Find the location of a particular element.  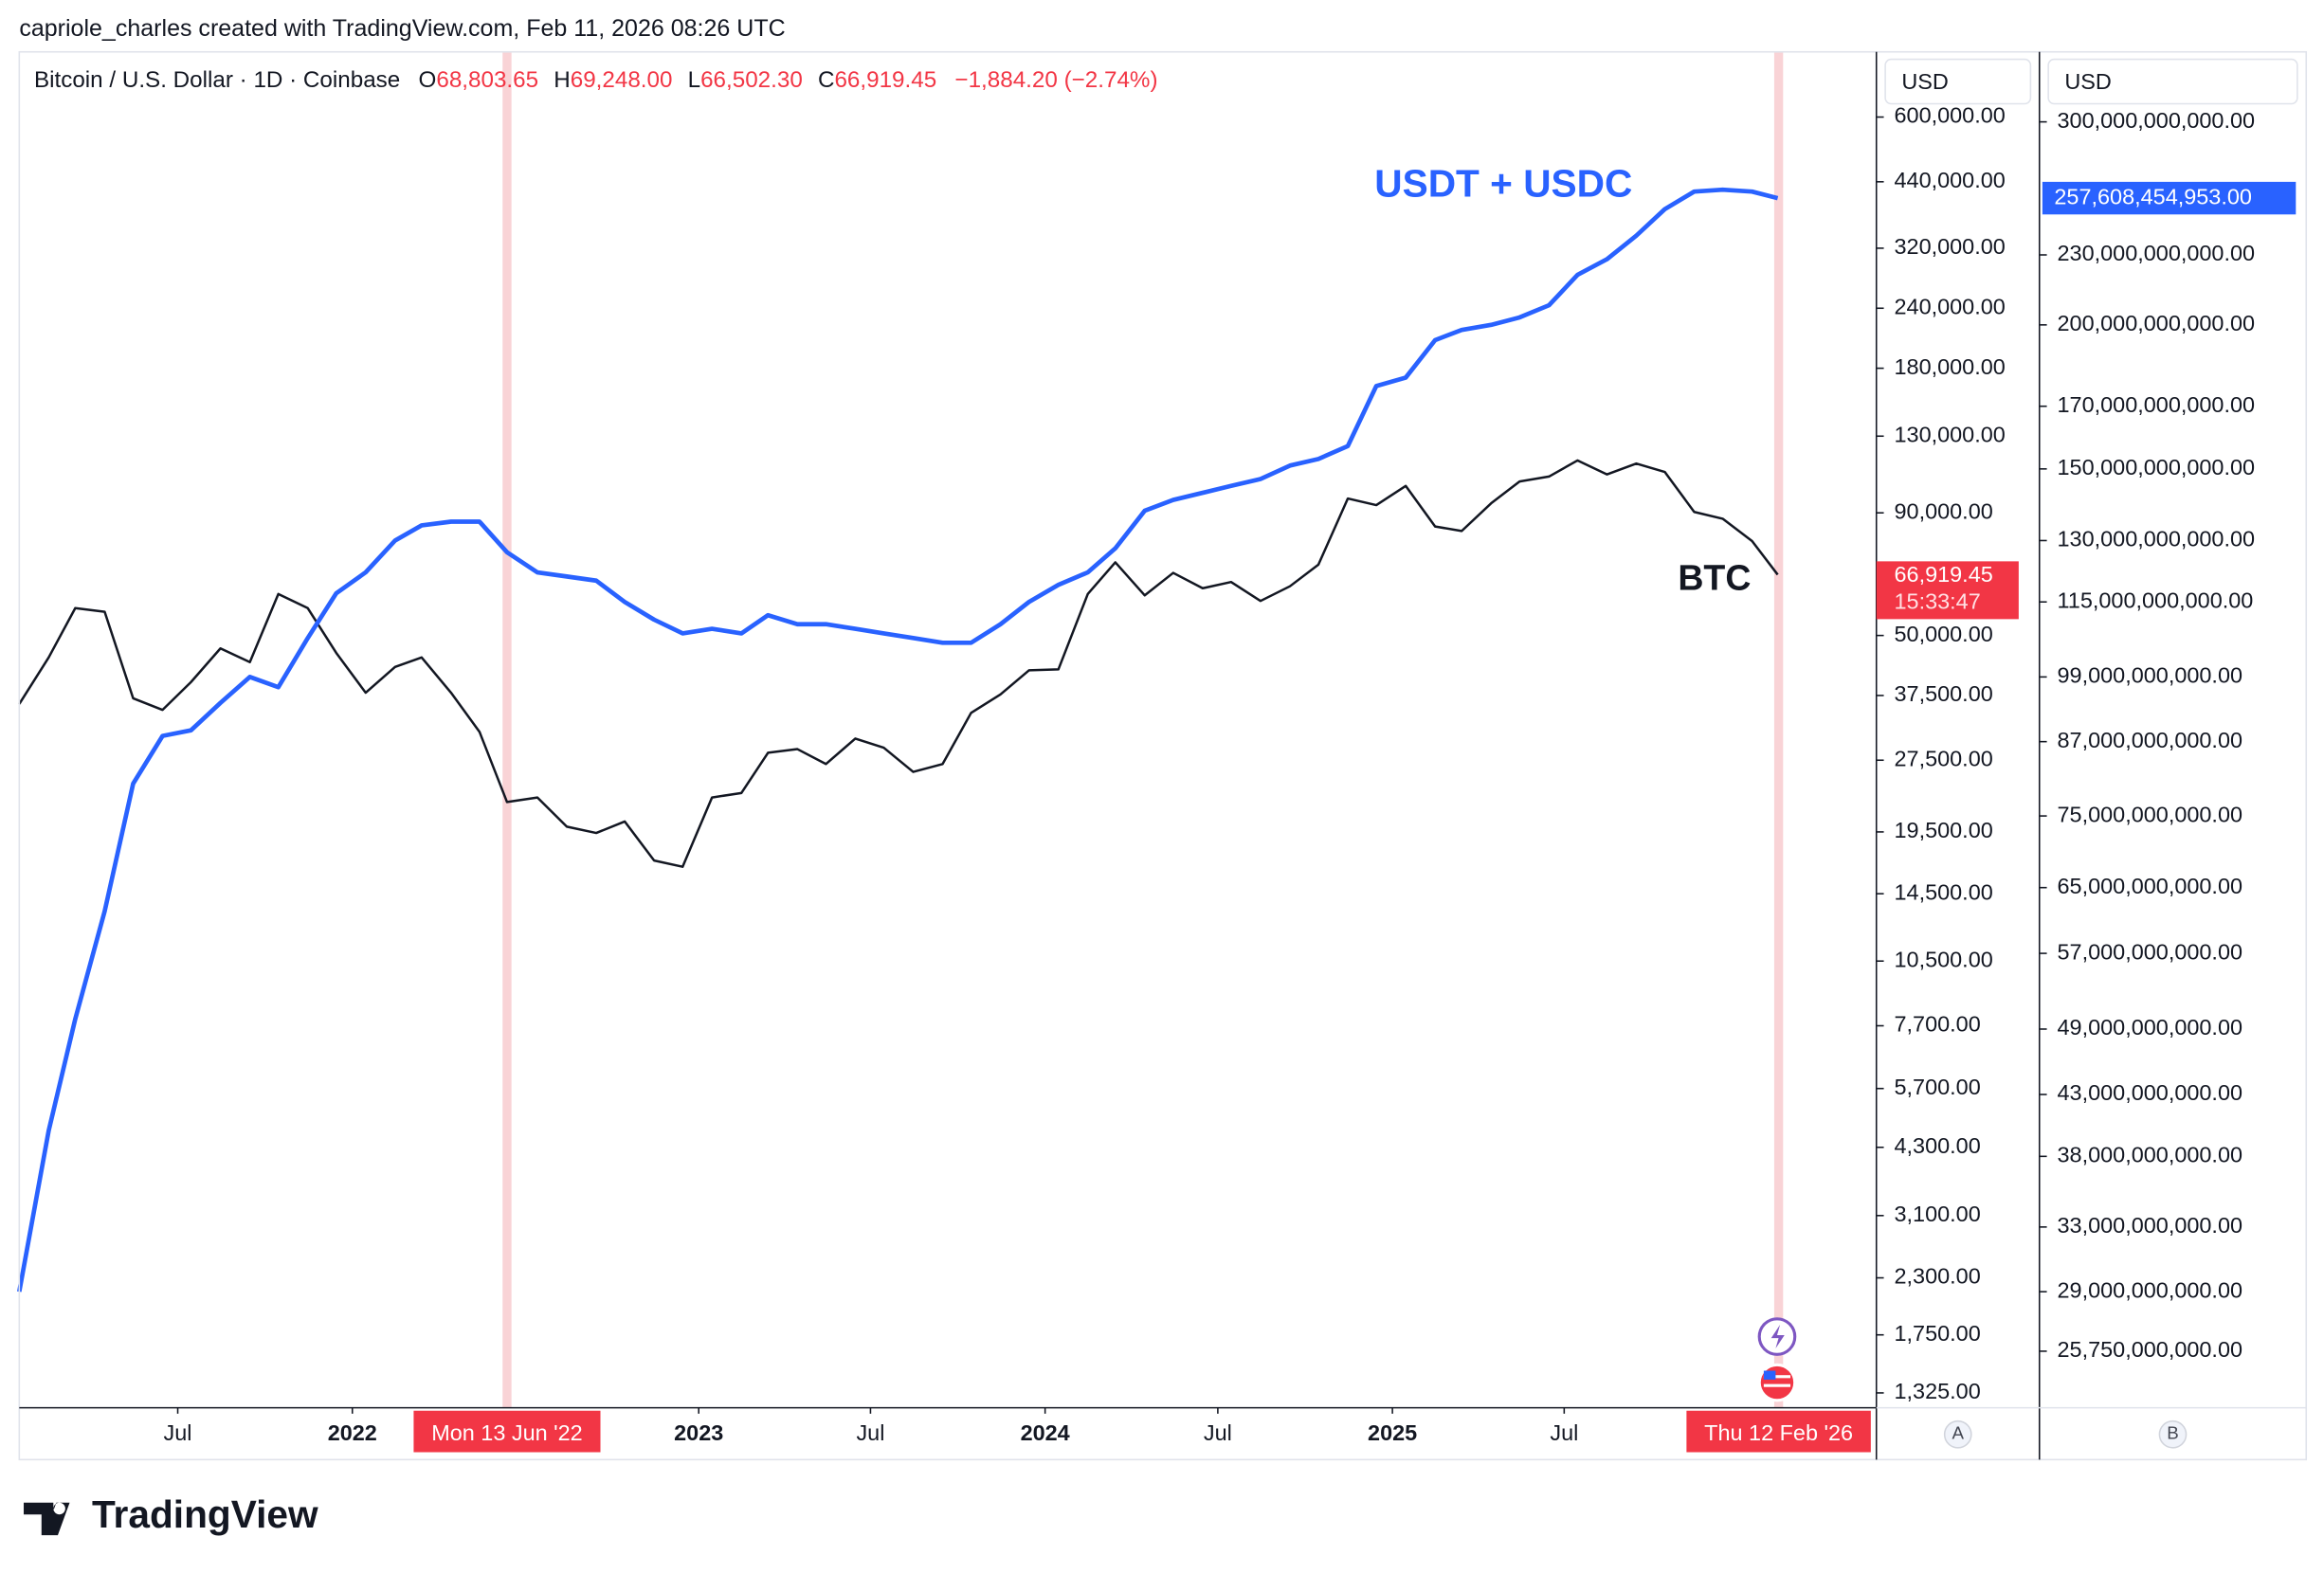

x-tick-label: 2024 is located at coordinates (1045, 1433).